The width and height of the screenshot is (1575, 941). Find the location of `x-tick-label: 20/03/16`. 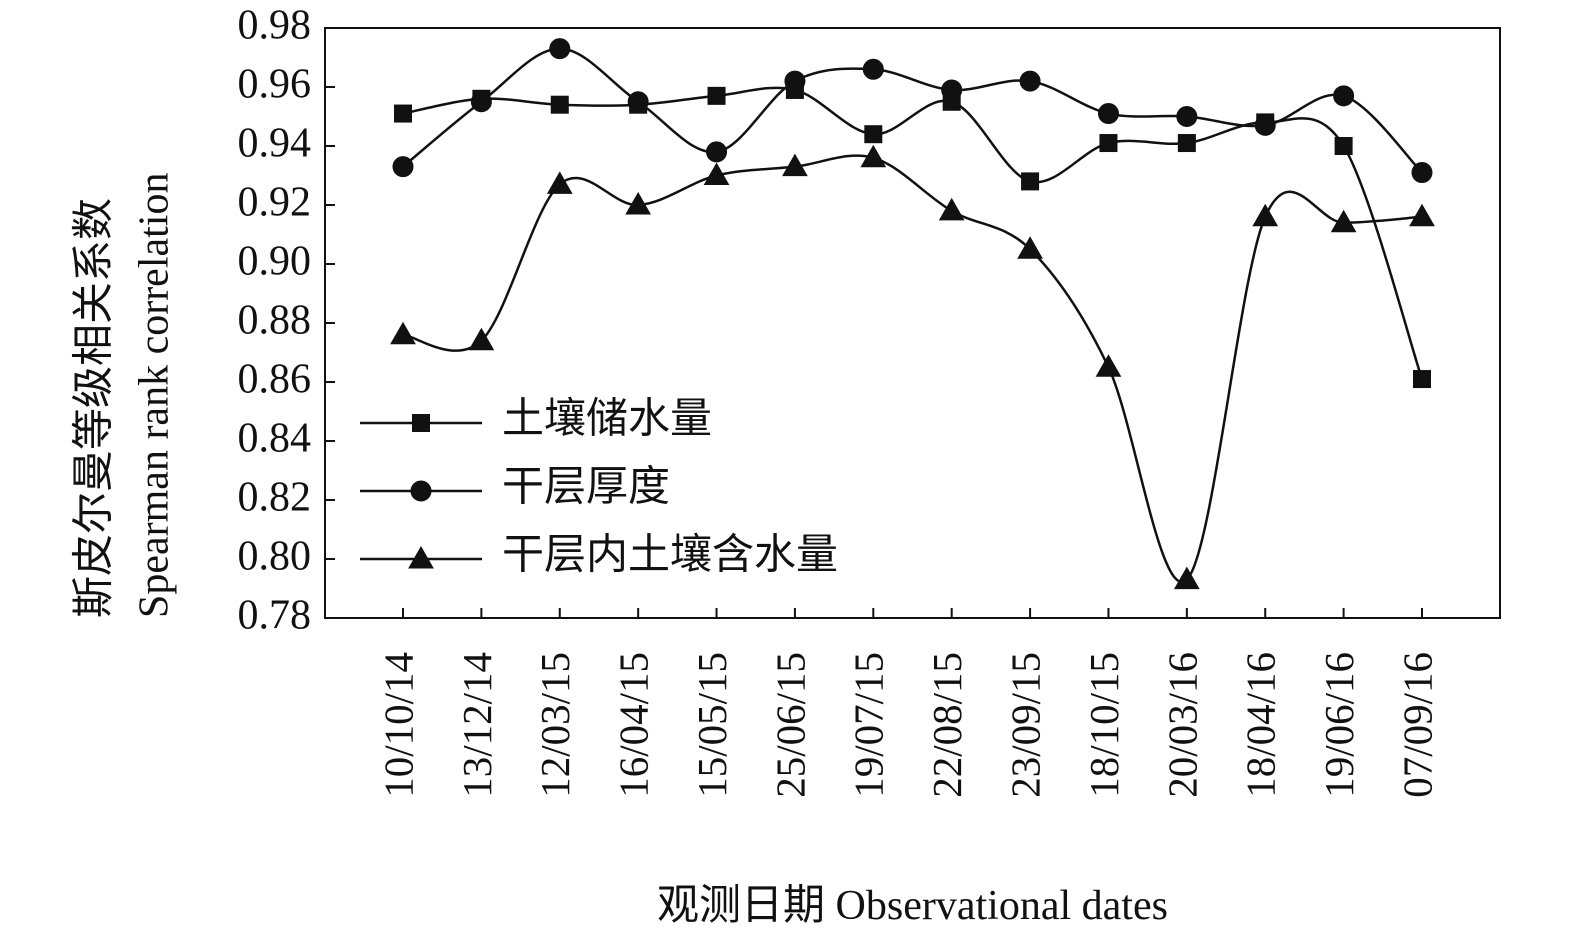

x-tick-label: 20/03/16 is located at coordinates (1182, 725).